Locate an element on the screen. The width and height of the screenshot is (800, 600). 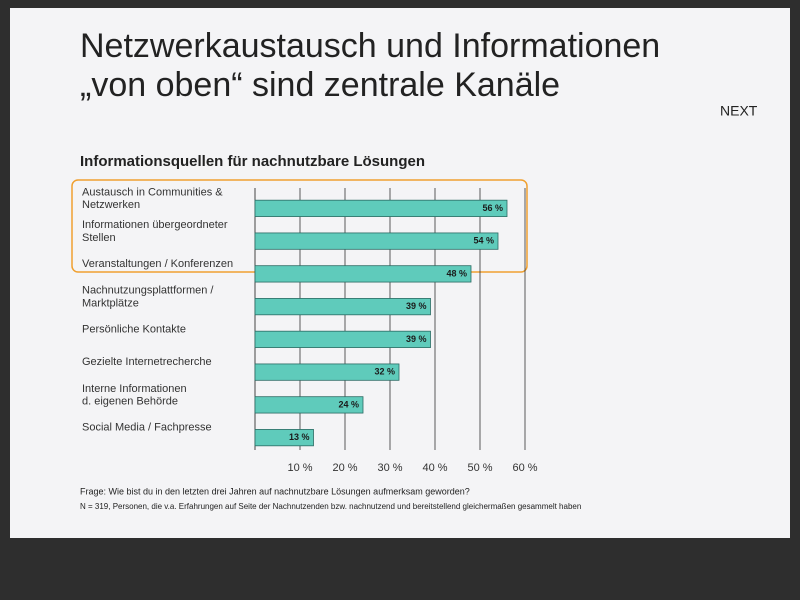
category-label: Informationen übergeordneter Stellen is located at coordinates (155, 231).